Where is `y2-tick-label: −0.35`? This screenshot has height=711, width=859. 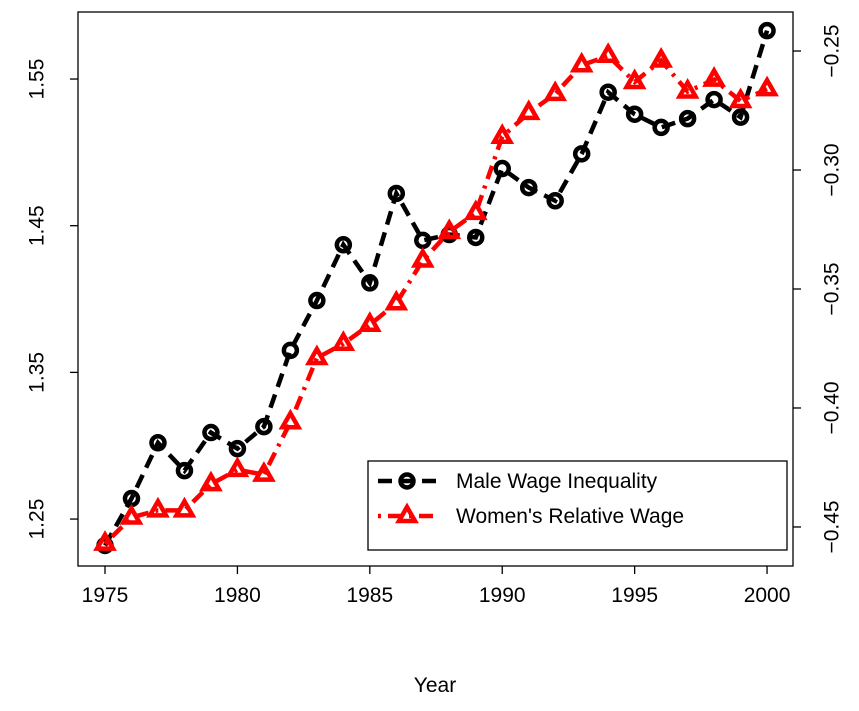
y2-tick-label: −0.35 is located at coordinates (832, 288).